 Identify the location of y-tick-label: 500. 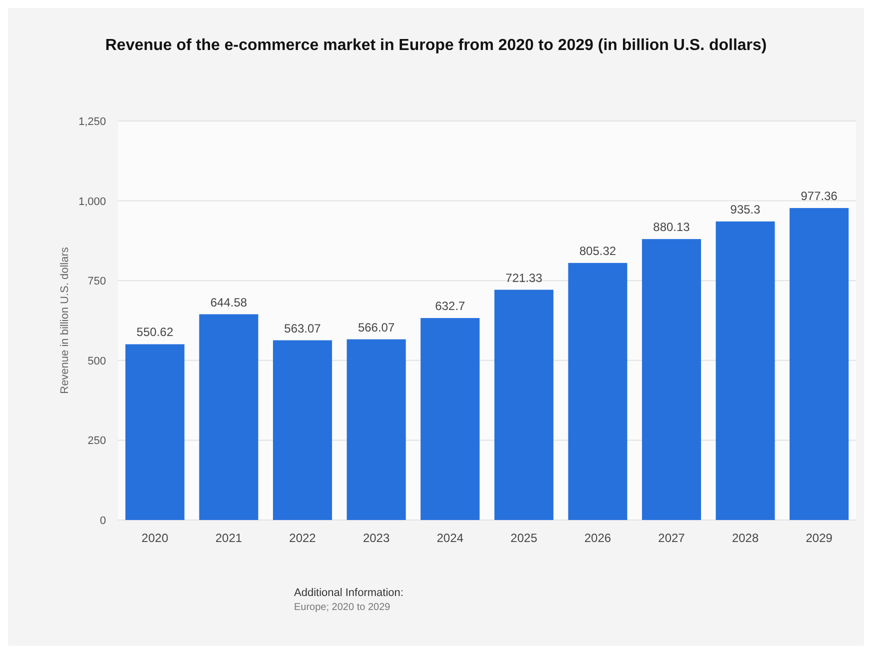
(97, 361).